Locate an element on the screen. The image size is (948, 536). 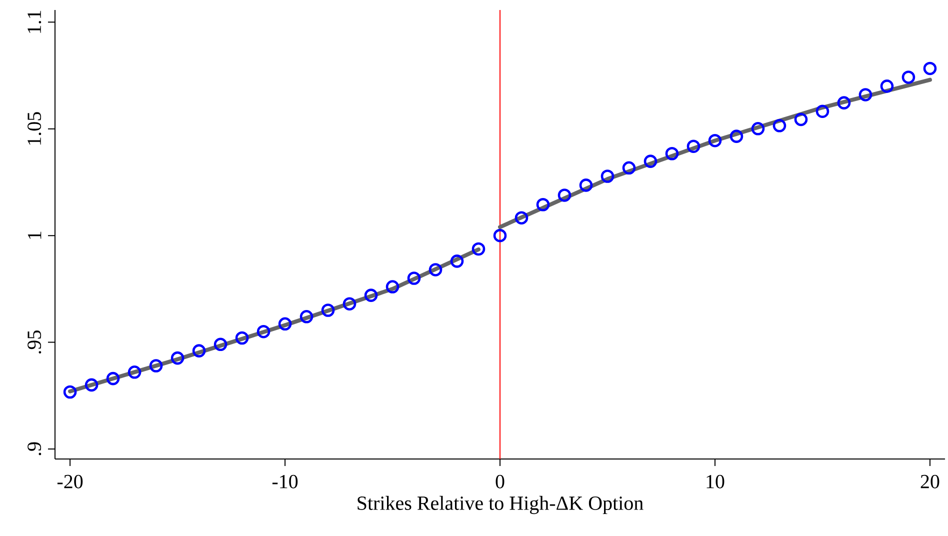
x-tick-label: -10 is located at coordinates (285, 481).